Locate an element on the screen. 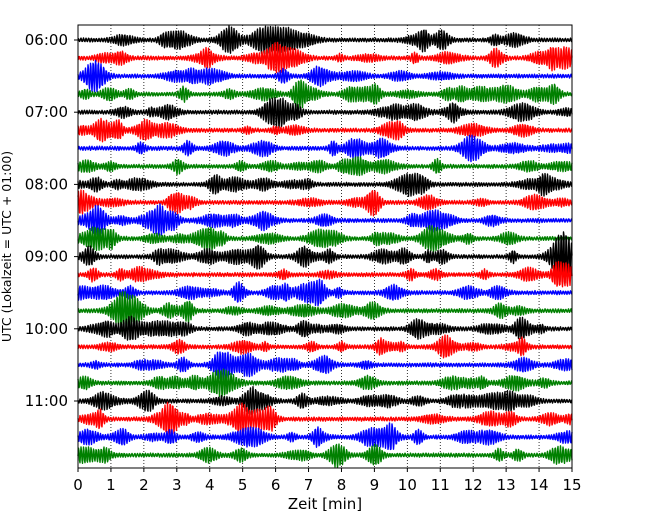  x-axis-ticks: 0 1 2 3 4 5 6 7 8 9 10 11 12 13 14 15 is located at coordinates (327, 481).